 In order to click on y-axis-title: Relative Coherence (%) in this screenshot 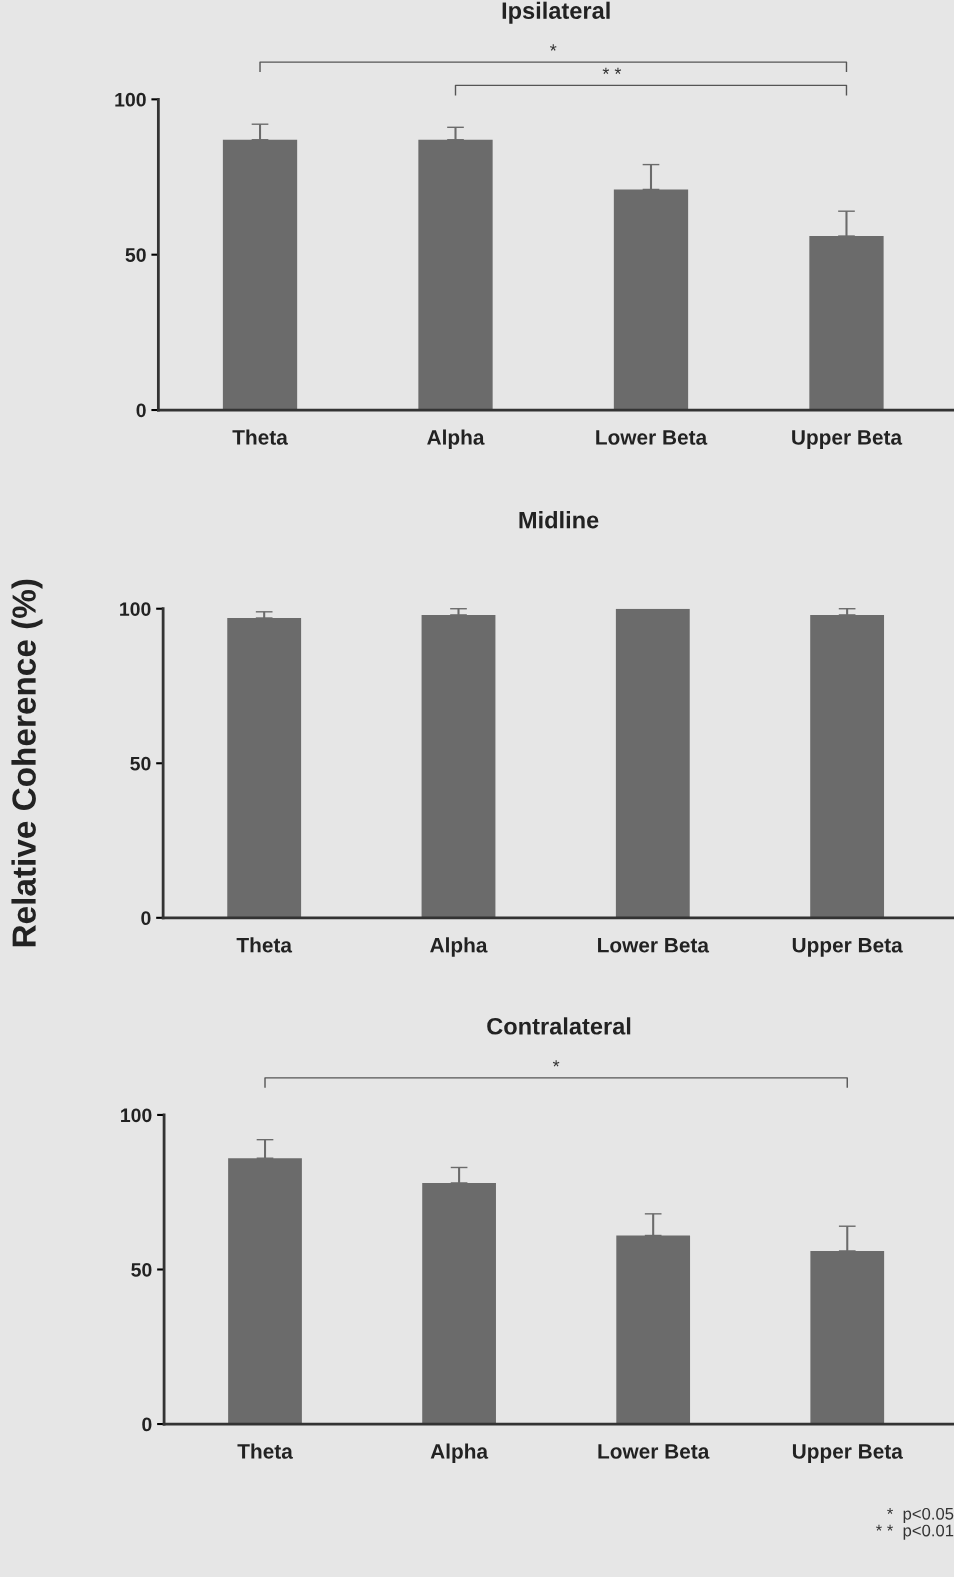, I will do `click(27, 763)`.